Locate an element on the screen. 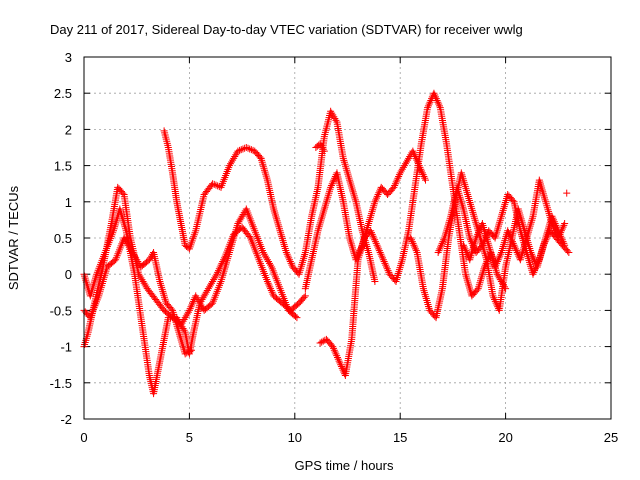  x-tick-label: 0 is located at coordinates (83, 437).